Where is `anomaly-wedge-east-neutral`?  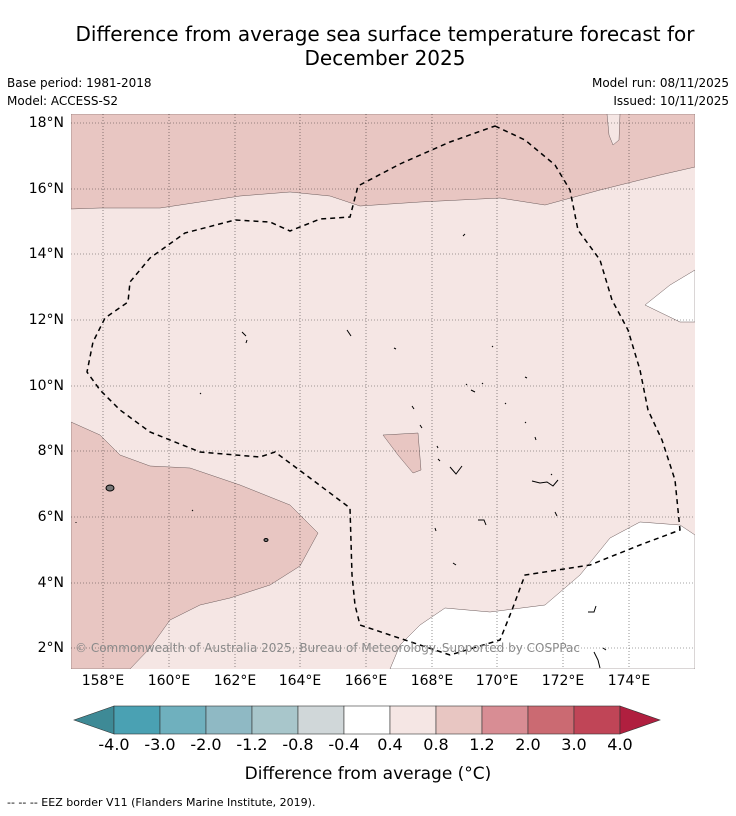
anomaly-wedge-east-neutral is located at coordinates (669, 296).